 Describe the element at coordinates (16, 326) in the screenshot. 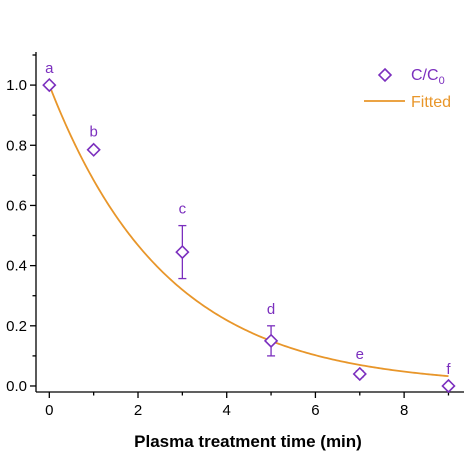

I see `y-tick-label: 0.2` at that location.